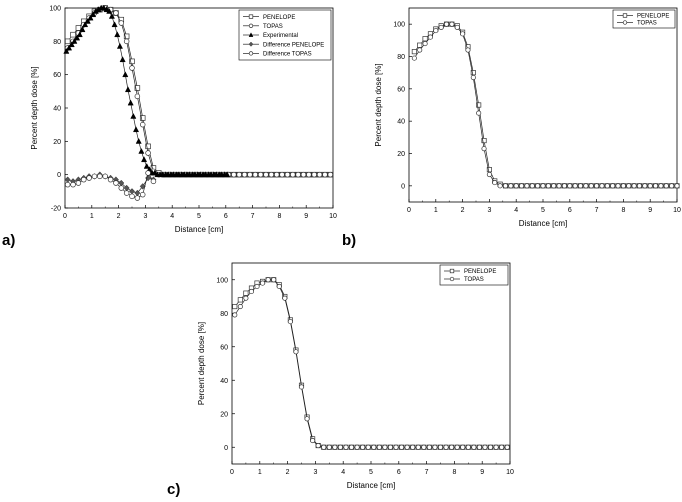 The width and height of the screenshot is (682, 502). What do you see at coordinates (647, 24) in the screenshot?
I see `legend-entry: TOPAS` at bounding box center [647, 24].